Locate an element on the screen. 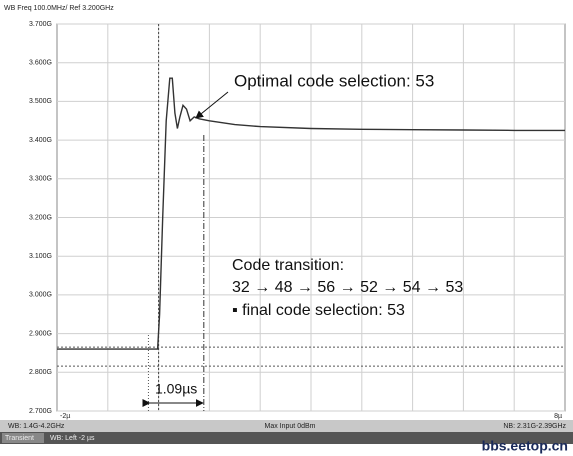 The width and height of the screenshot is (573, 456). y-tick-label: 2.900G is located at coordinates (40, 333).